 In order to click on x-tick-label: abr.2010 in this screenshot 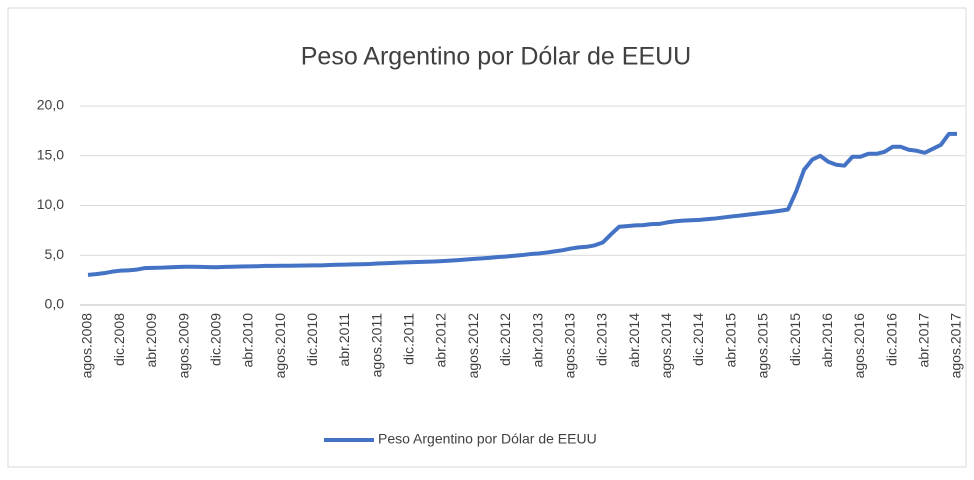, I will do `click(248, 340)`.